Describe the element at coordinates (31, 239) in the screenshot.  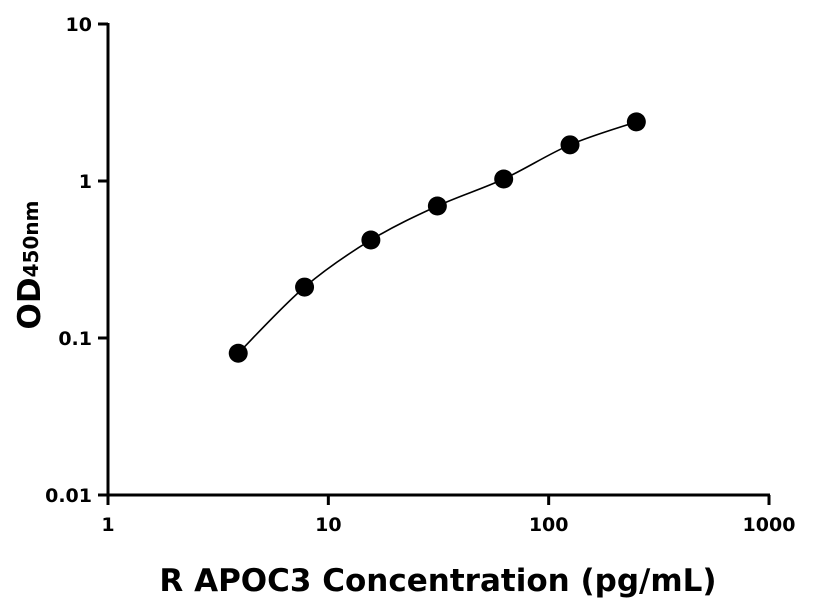
I see `y-axis-label-sub: 450nm` at that location.